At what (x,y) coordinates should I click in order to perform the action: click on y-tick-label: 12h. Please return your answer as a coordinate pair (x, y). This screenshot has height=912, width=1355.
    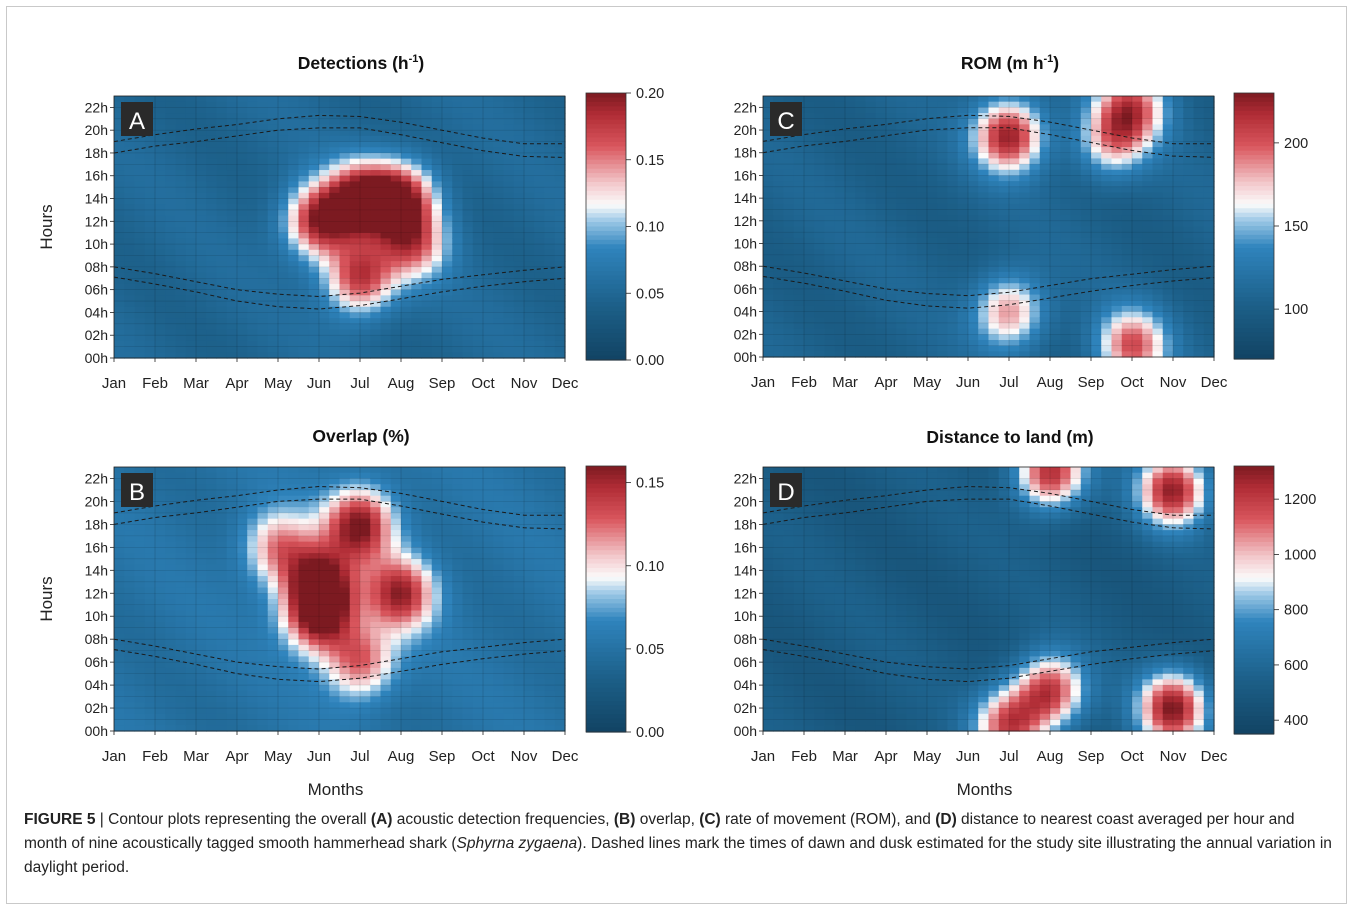
    Looking at the image, I should click on (96, 593).